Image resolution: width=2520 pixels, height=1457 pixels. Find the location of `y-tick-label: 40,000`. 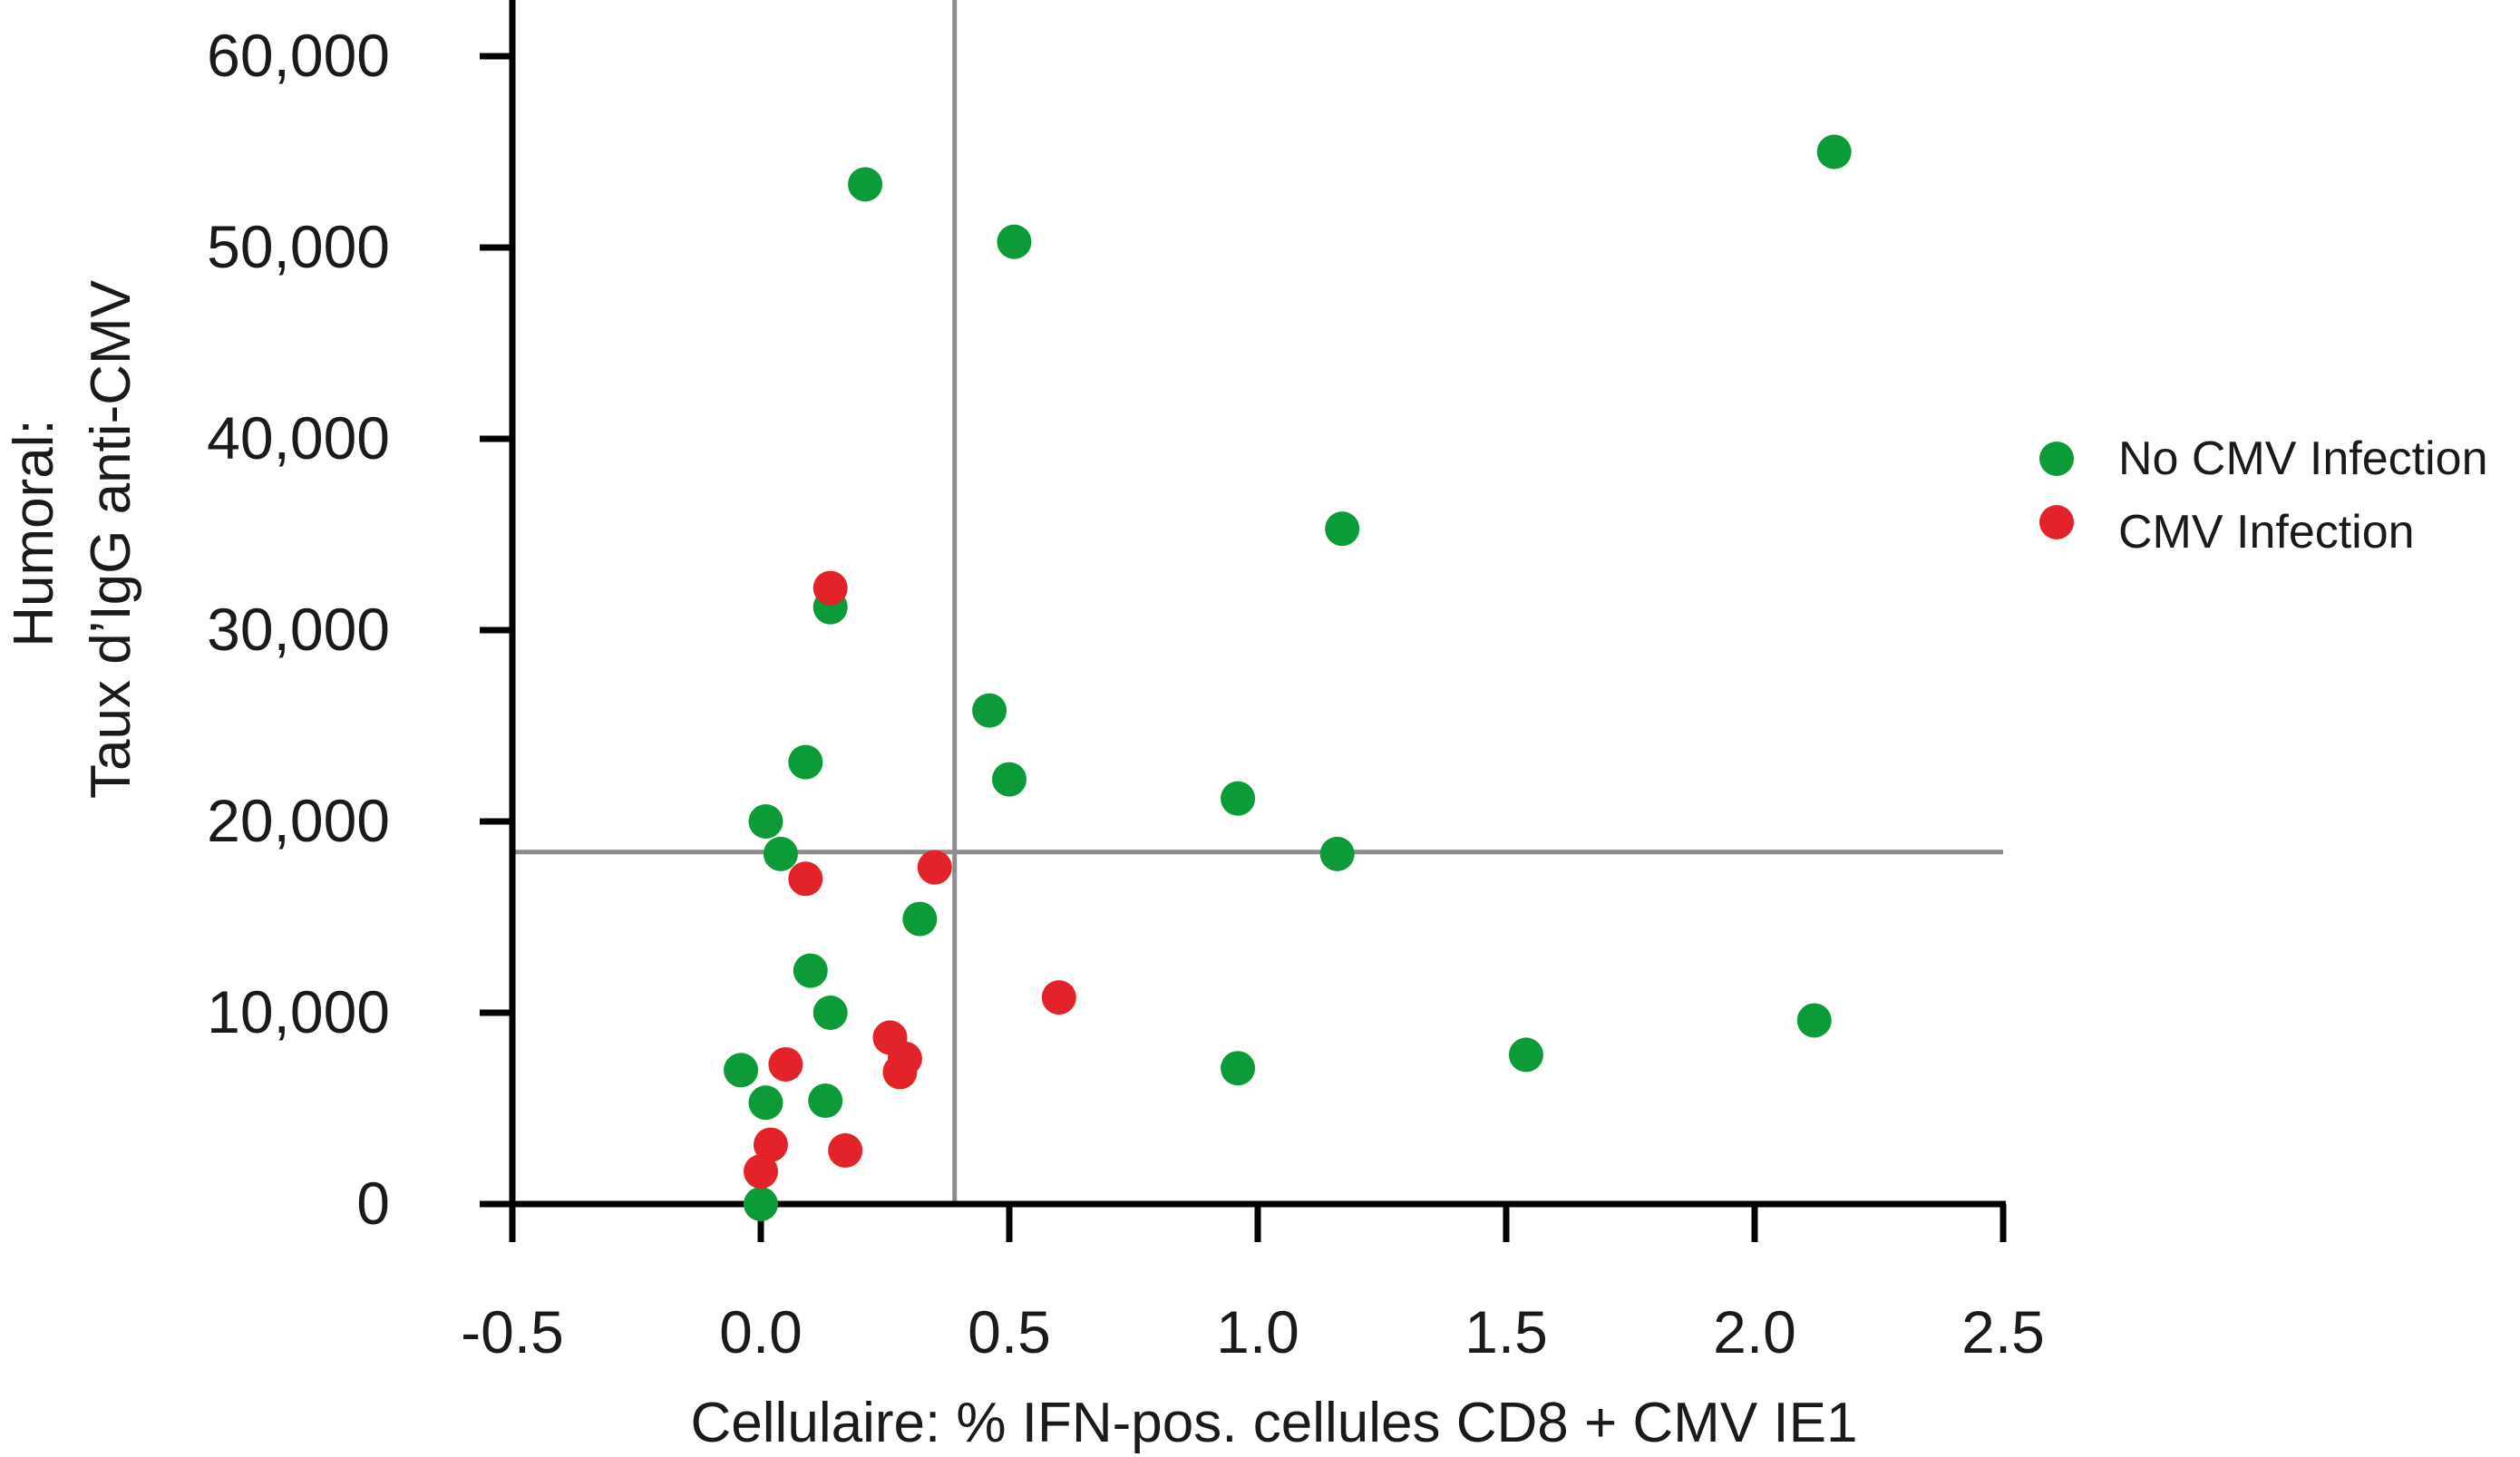

y-tick-label: 40,000 is located at coordinates (298, 437).